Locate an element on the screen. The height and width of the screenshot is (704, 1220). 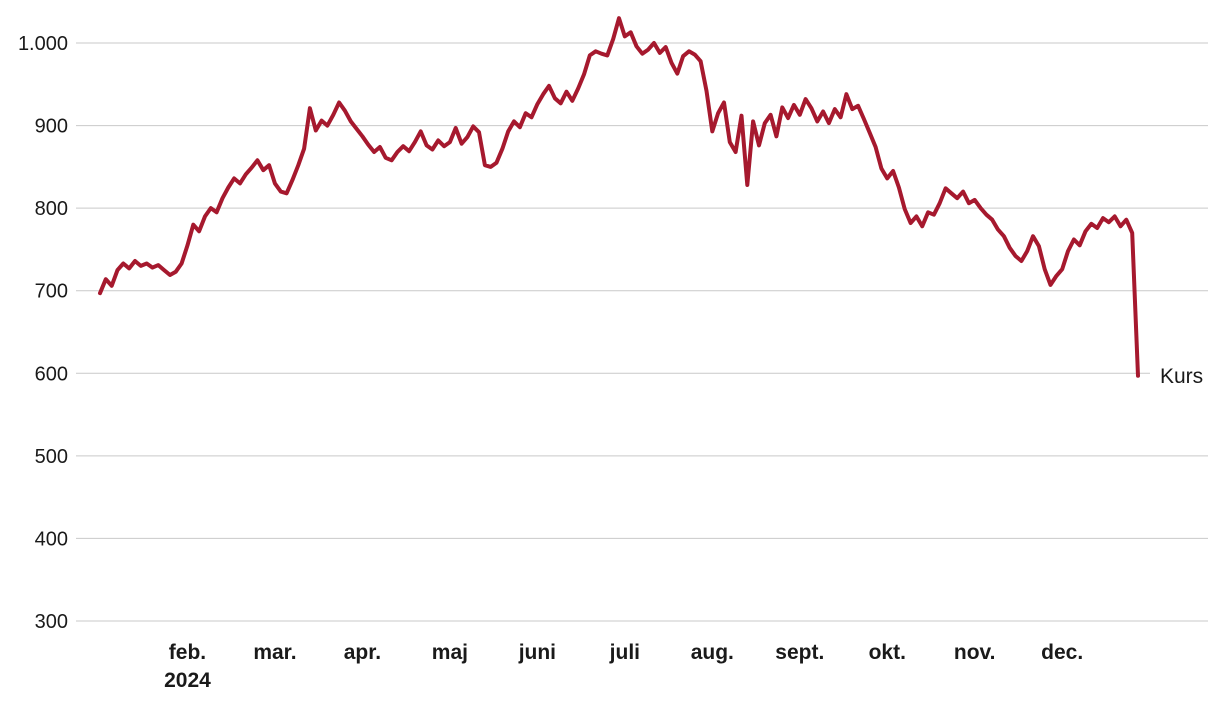
x-axis-tick-label-juli: juli is located at coordinates (624, 652).